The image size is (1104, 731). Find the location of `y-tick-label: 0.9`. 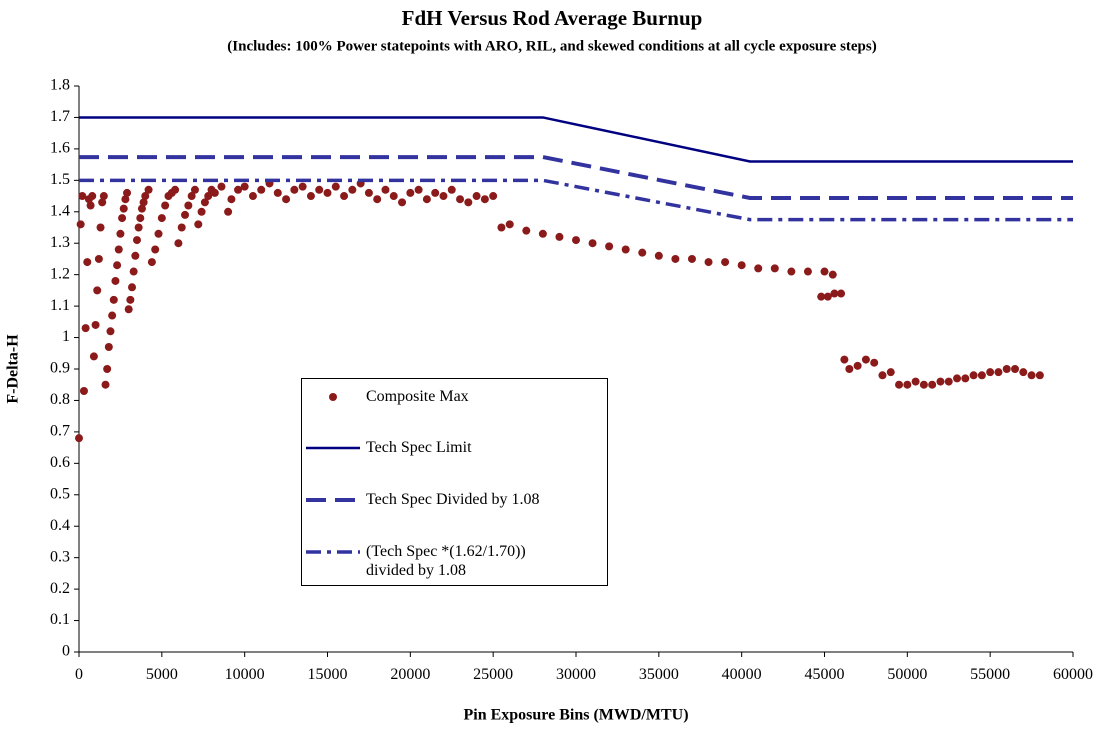

y-tick-label: 0.9 is located at coordinates (60, 368).